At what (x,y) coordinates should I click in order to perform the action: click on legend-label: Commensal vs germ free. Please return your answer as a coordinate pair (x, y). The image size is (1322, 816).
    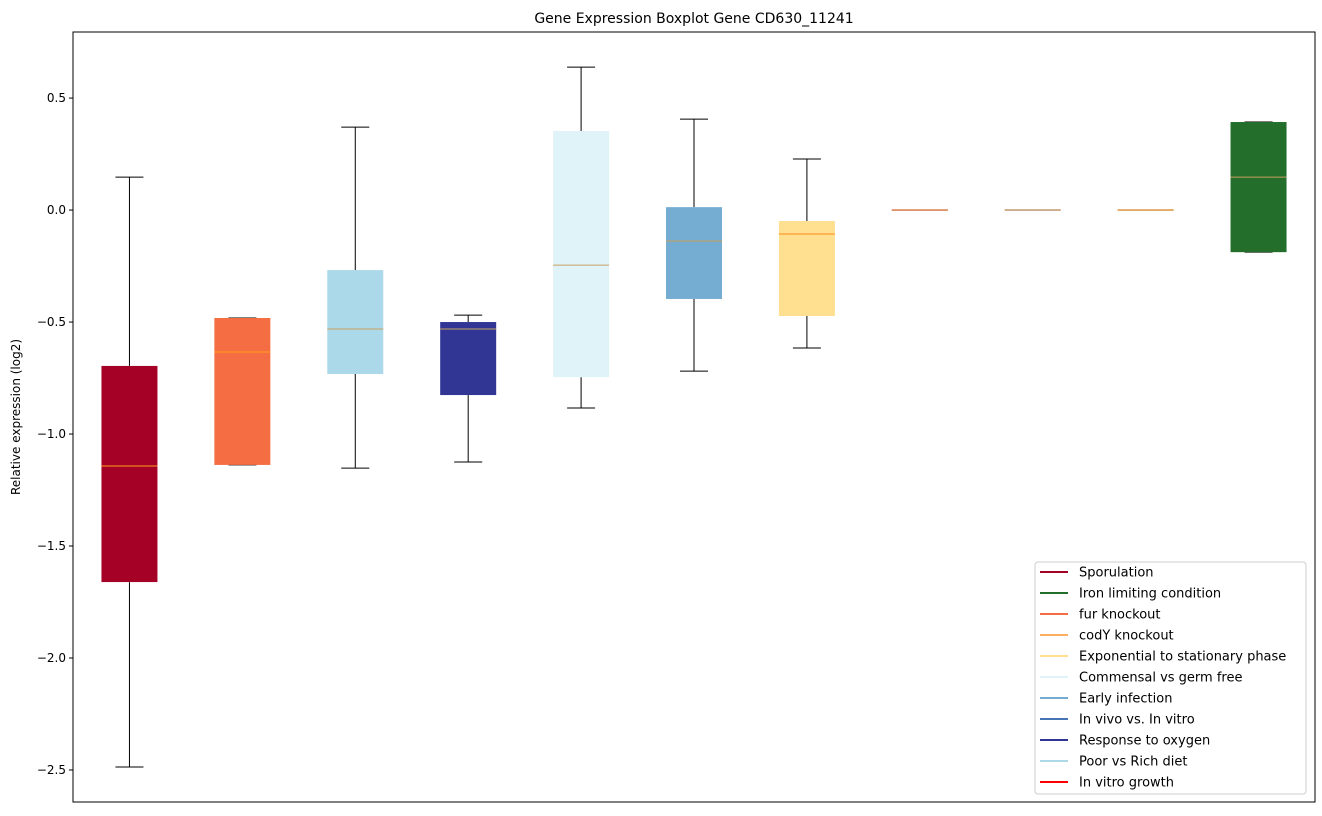
    Looking at the image, I should click on (1160, 678).